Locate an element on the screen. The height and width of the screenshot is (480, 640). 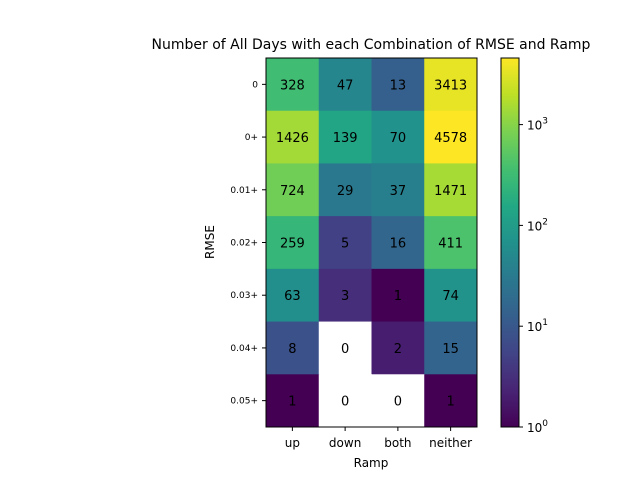
cell-value-label: 3413 is located at coordinates (450, 85).